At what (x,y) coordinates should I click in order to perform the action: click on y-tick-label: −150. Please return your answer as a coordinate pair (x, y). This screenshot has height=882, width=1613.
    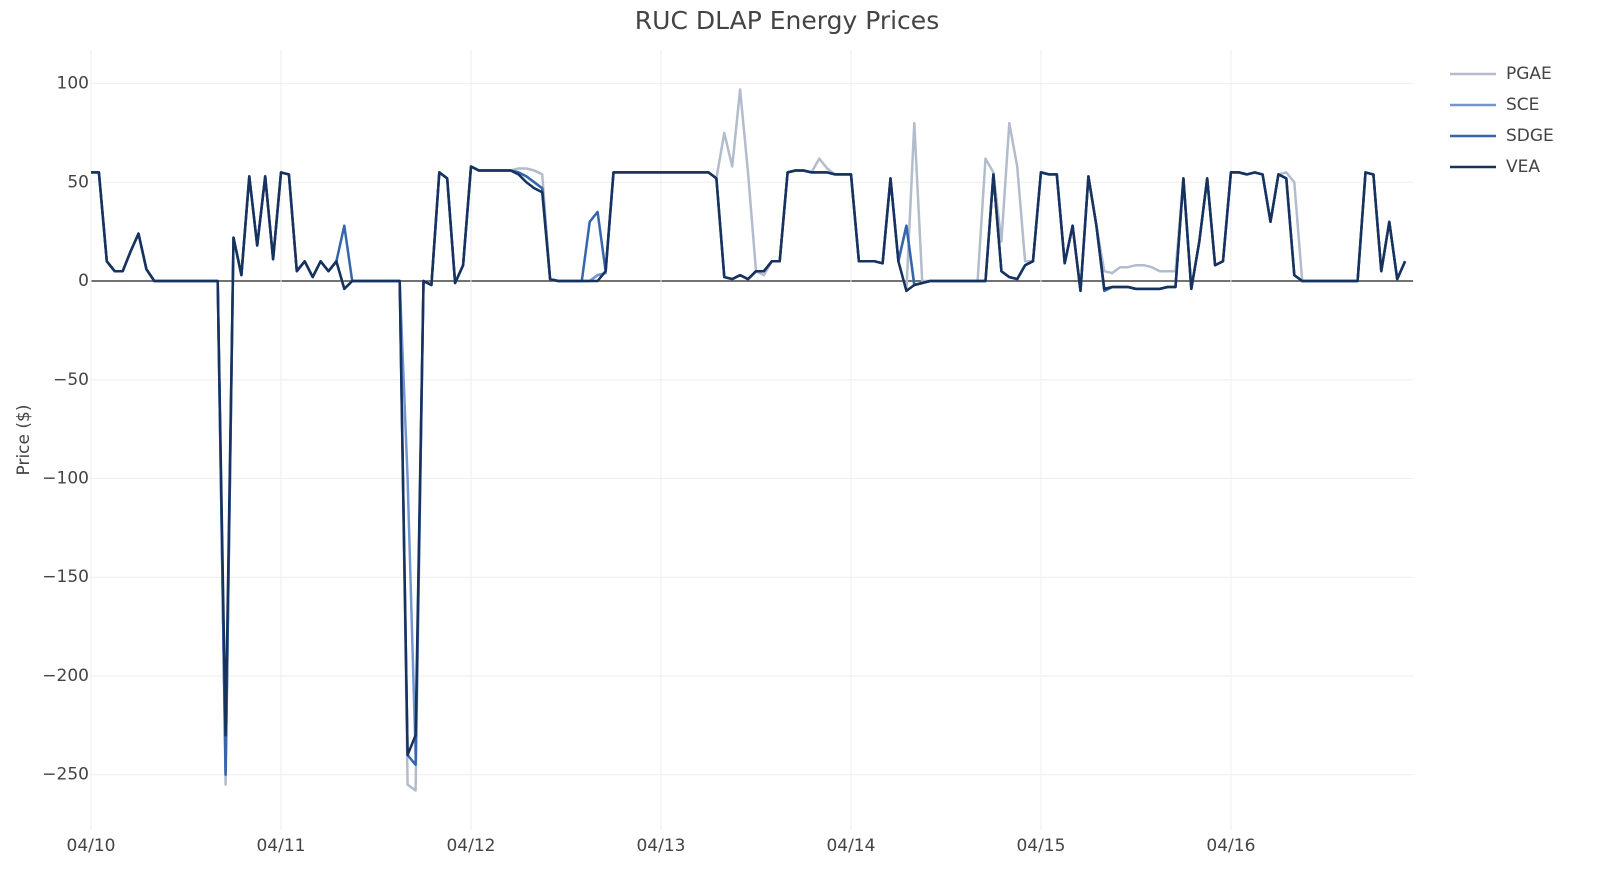
    Looking at the image, I should click on (65, 577).